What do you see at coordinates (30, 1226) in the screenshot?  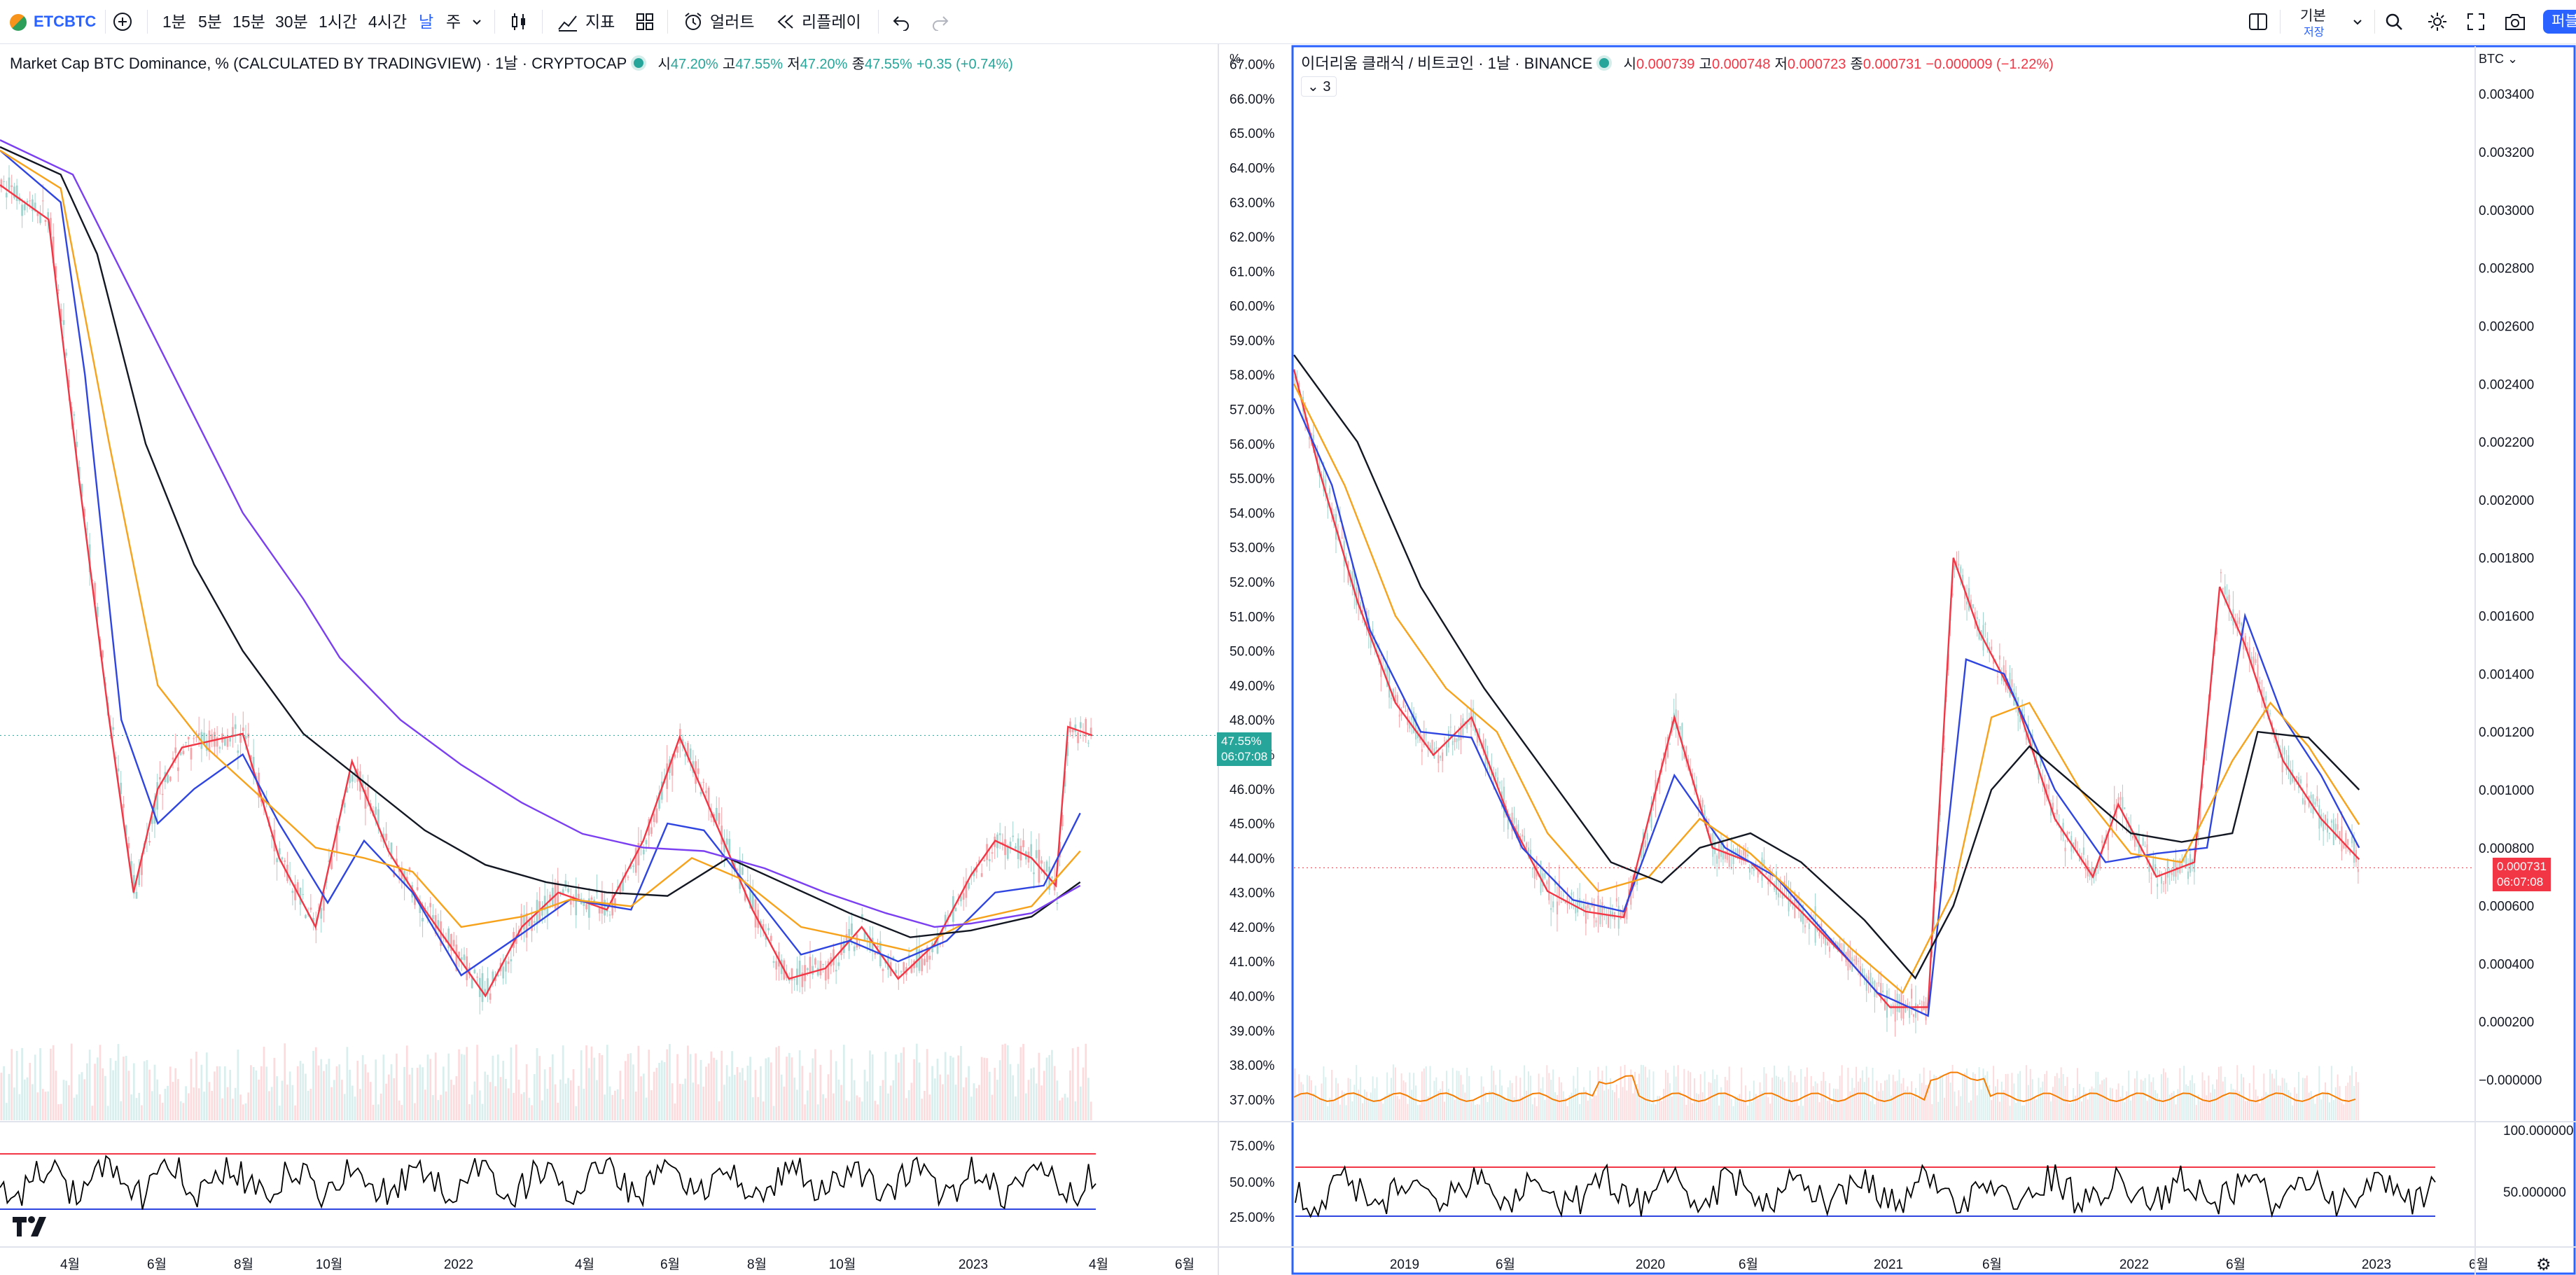 I see `tradingview-logo-icon` at bounding box center [30, 1226].